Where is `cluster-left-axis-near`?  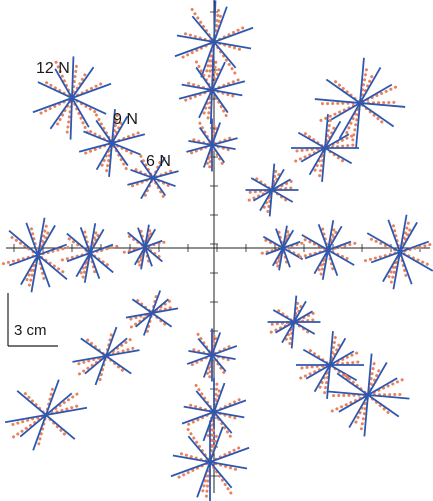 cluster-left-axis-near is located at coordinates (145, 247).